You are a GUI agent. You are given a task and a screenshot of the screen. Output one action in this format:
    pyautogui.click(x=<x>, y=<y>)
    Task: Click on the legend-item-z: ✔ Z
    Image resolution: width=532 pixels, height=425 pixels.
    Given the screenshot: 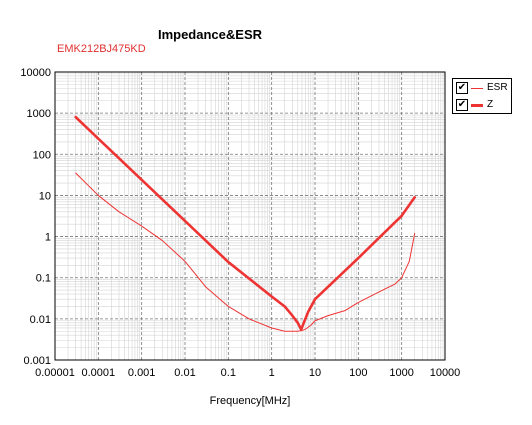 What is the action you would take?
    pyautogui.click(x=482, y=105)
    